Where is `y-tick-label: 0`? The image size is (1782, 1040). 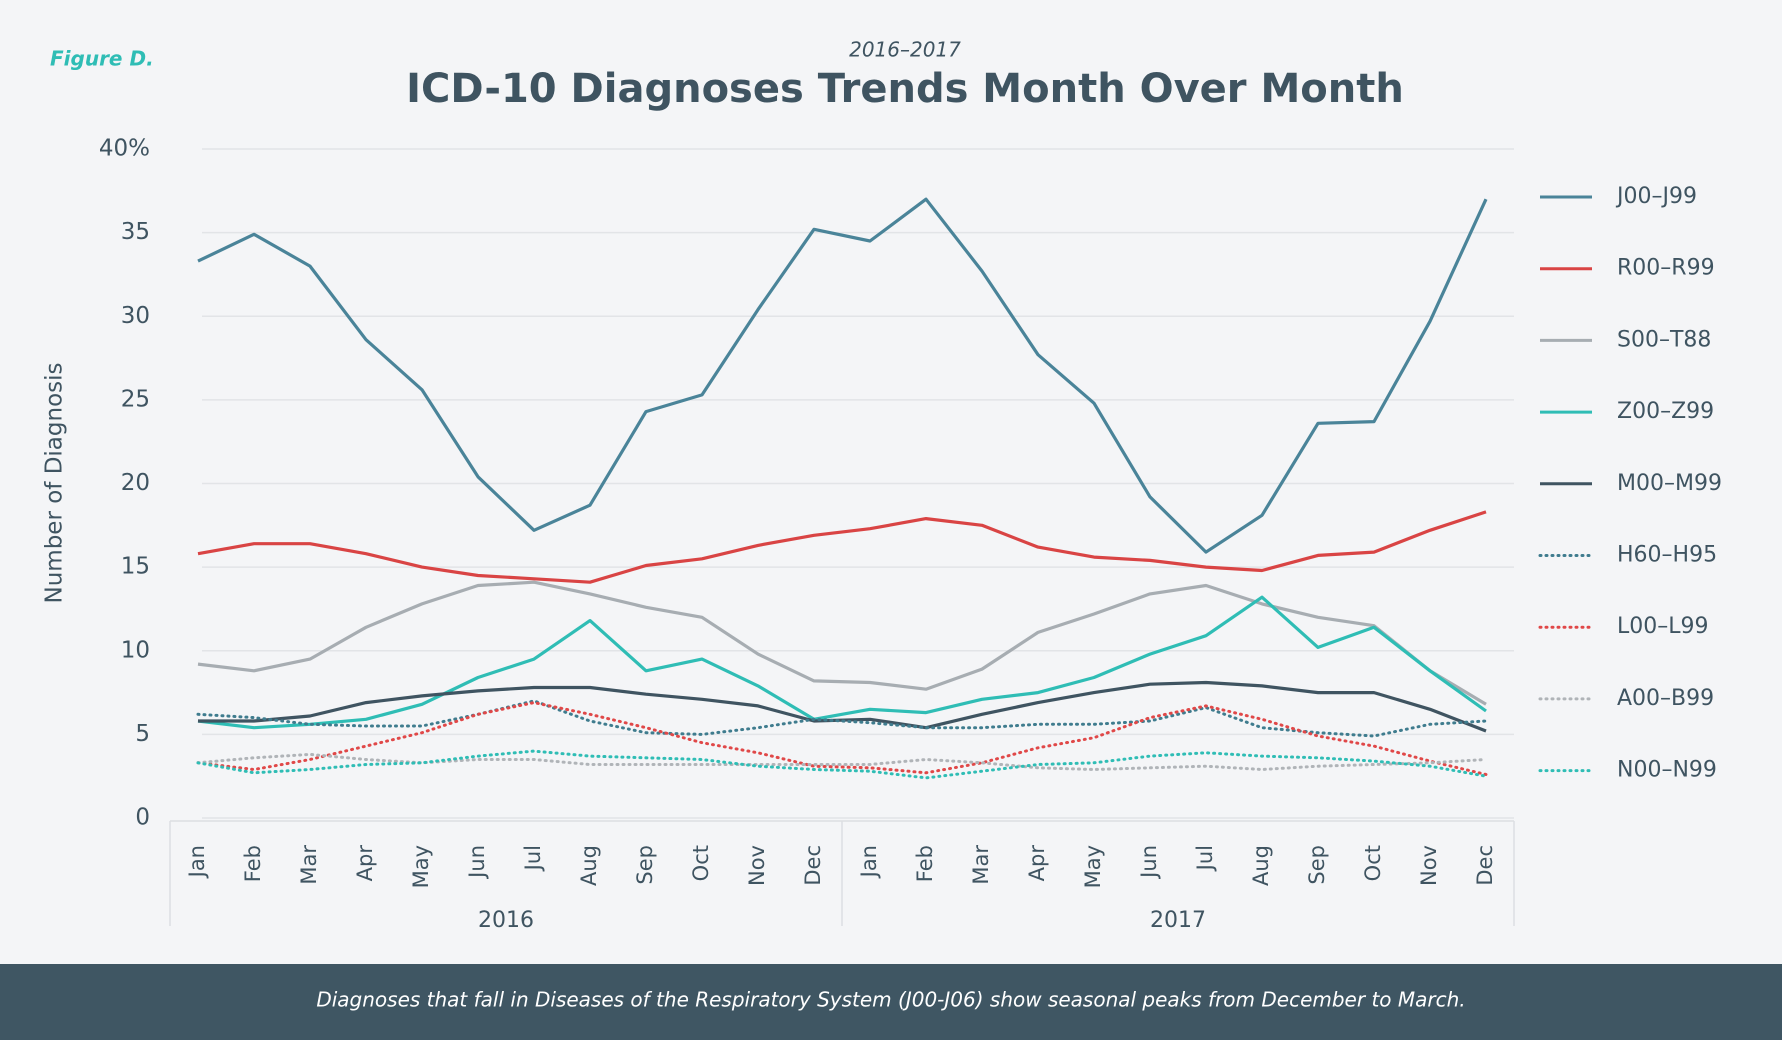
y-tick-label: 0 is located at coordinates (142, 818).